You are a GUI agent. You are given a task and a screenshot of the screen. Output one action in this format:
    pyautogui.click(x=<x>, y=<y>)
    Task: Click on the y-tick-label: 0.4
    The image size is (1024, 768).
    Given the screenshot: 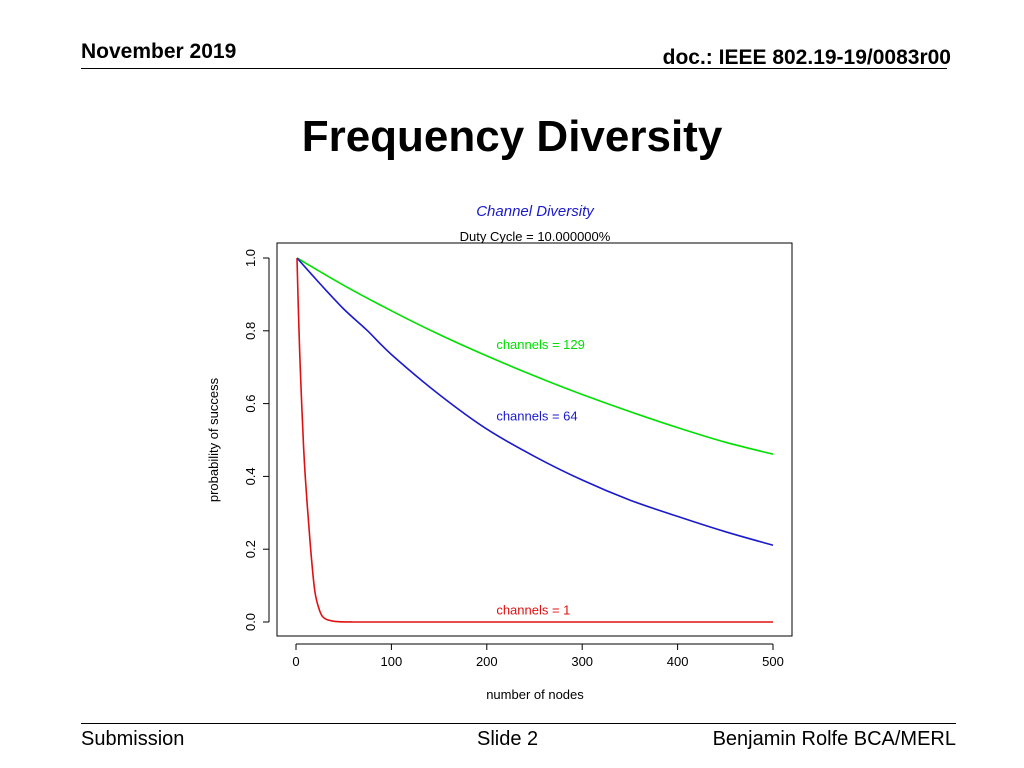 What is the action you would take?
    pyautogui.click(x=250, y=476)
    